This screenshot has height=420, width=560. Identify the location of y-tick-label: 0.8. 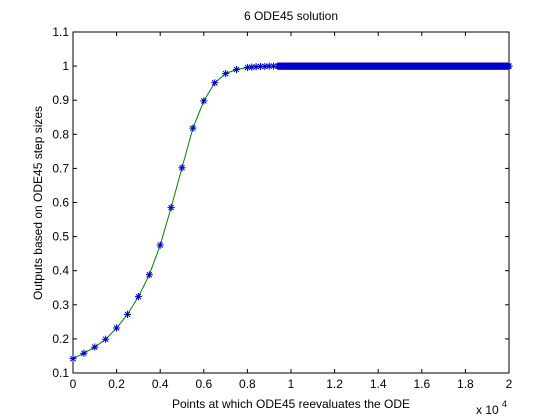
(60, 134).